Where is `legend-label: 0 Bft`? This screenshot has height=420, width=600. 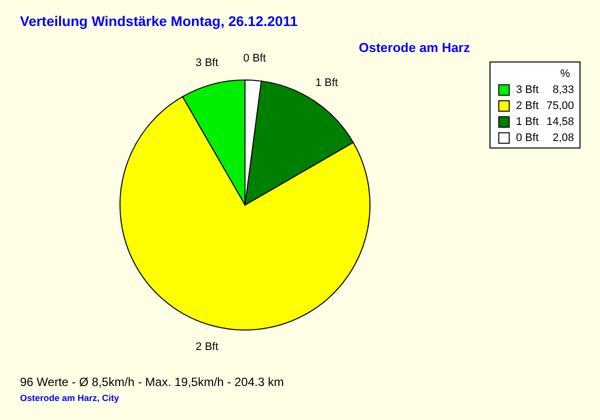 legend-label: 0 Bft is located at coordinates (527, 138).